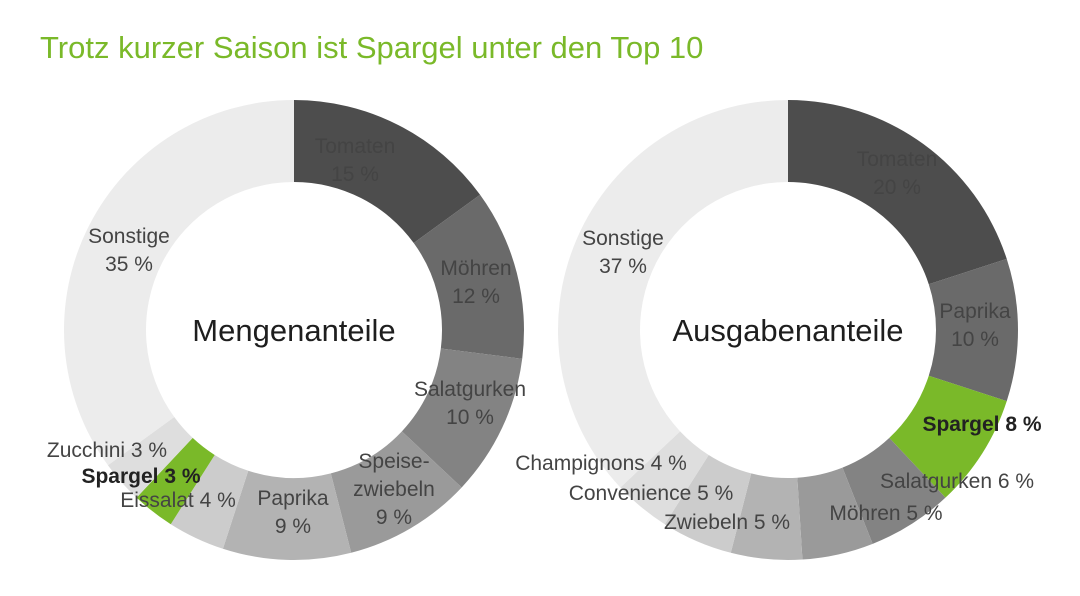 This screenshot has height=596, width=1080. I want to click on segment-label-speisezwiebeln: Speise-zwiebeln 9 %, so click(394, 489).